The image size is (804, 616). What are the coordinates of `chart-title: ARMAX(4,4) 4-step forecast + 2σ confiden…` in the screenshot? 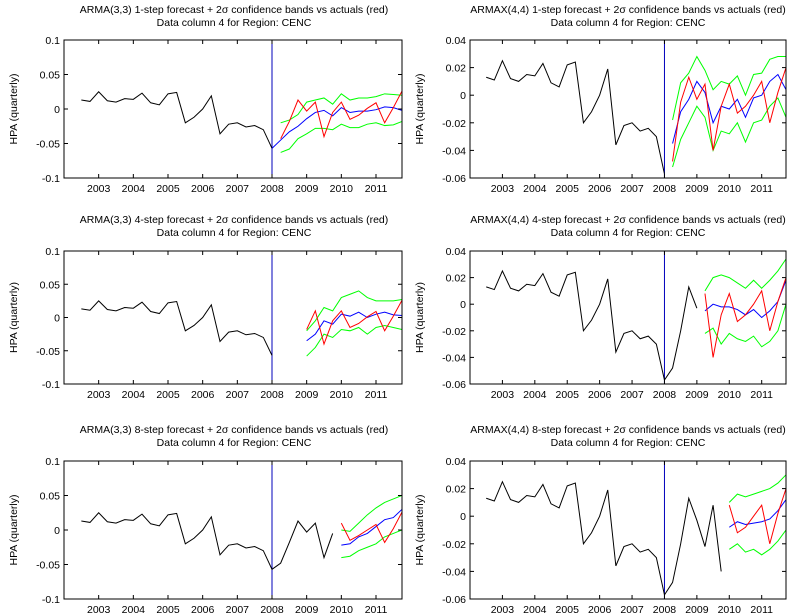 It's located at (628, 220).